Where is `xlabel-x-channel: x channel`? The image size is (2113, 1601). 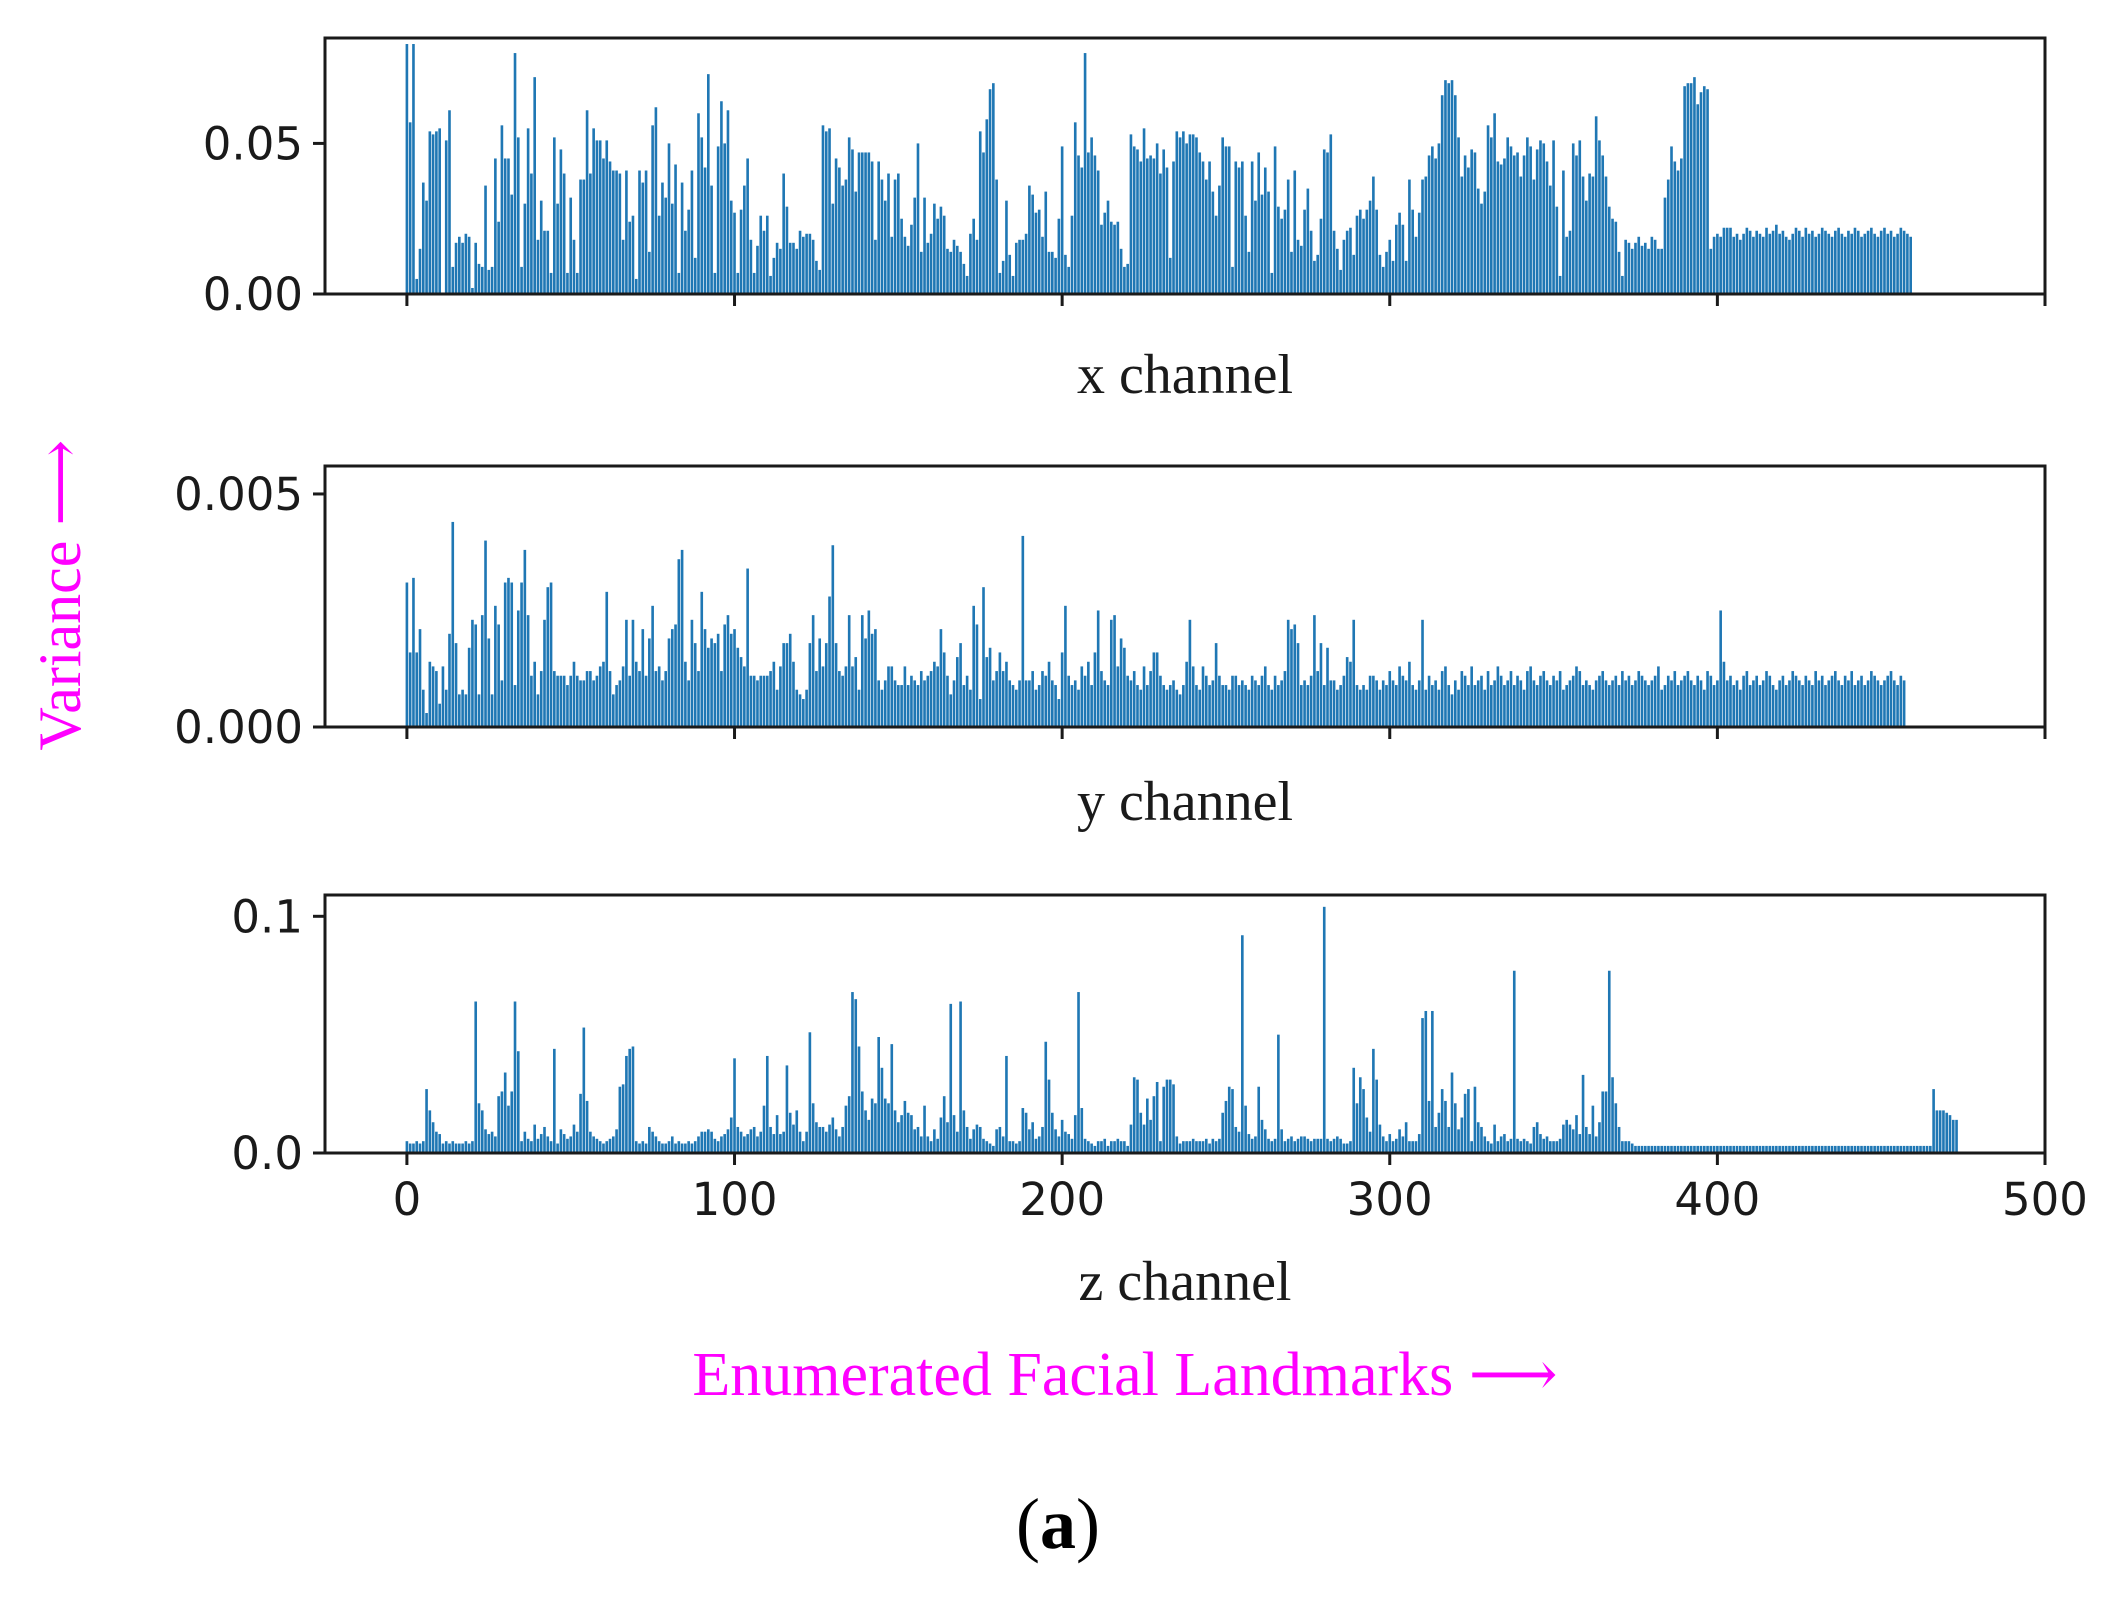
xlabel-x-channel: x channel is located at coordinates (1185, 375).